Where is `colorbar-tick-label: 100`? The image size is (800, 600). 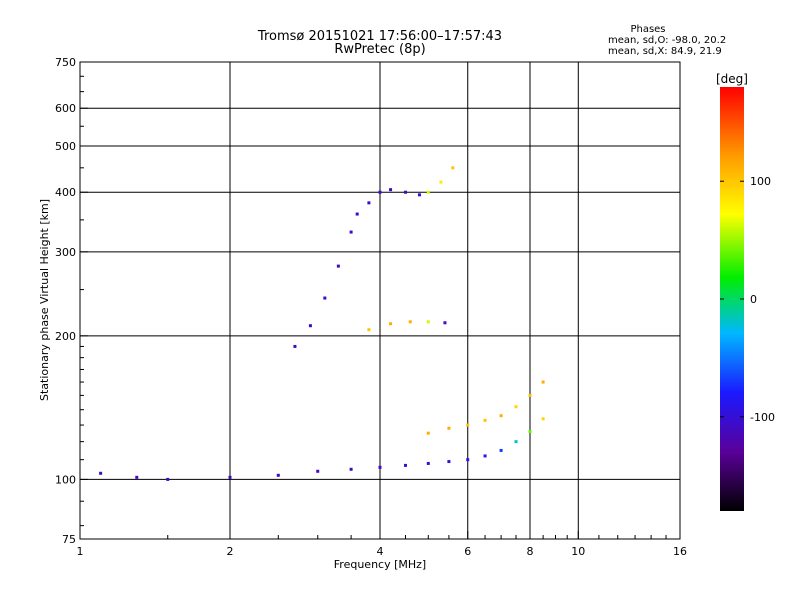
colorbar-tick-label: 100 is located at coordinates (760, 181).